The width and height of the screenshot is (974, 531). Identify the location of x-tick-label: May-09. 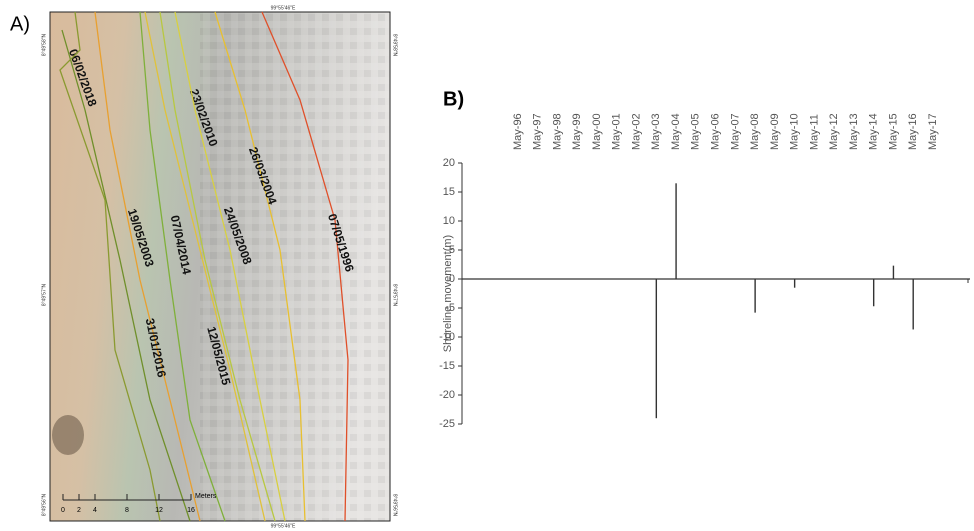
(775, 131).